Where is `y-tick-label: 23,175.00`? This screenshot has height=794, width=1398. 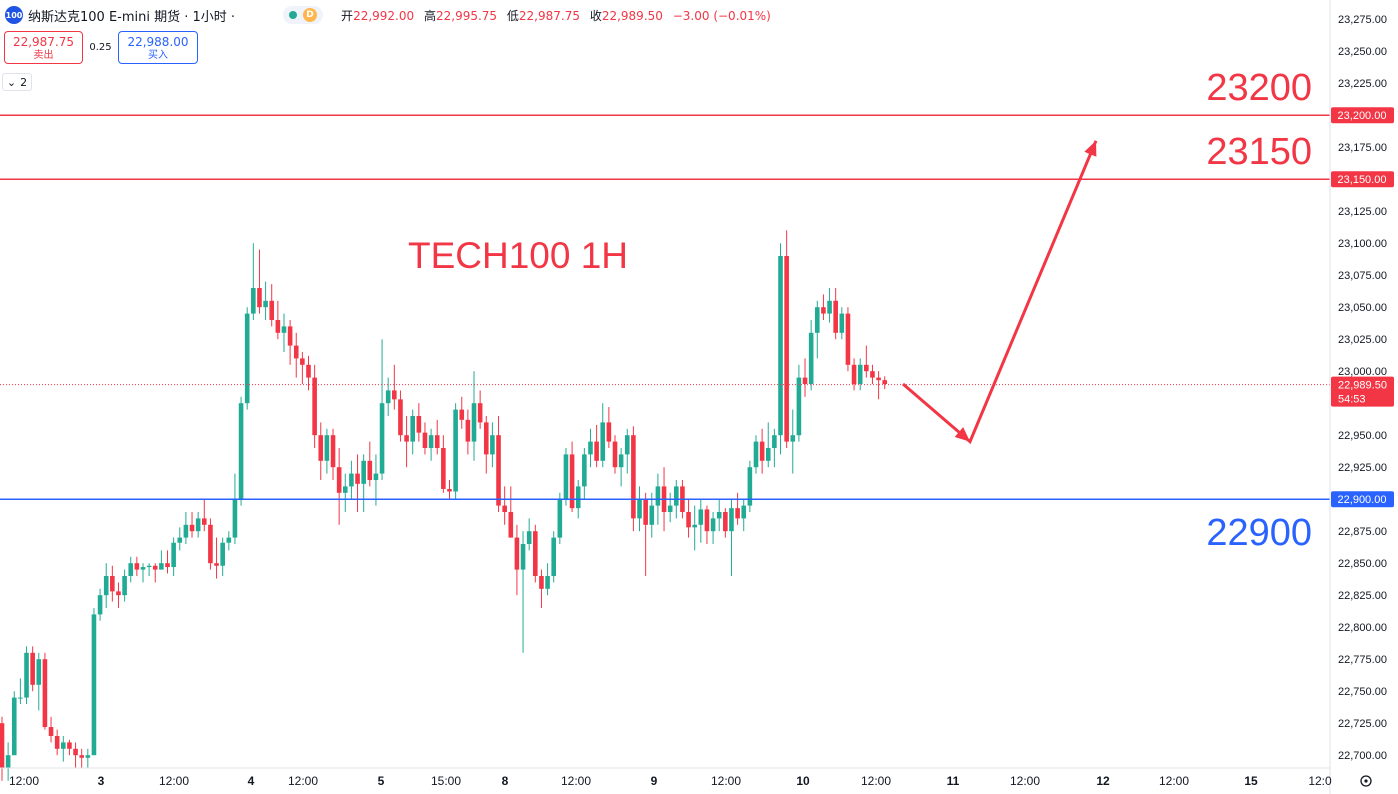 y-tick-label: 23,175.00 is located at coordinates (1362, 148).